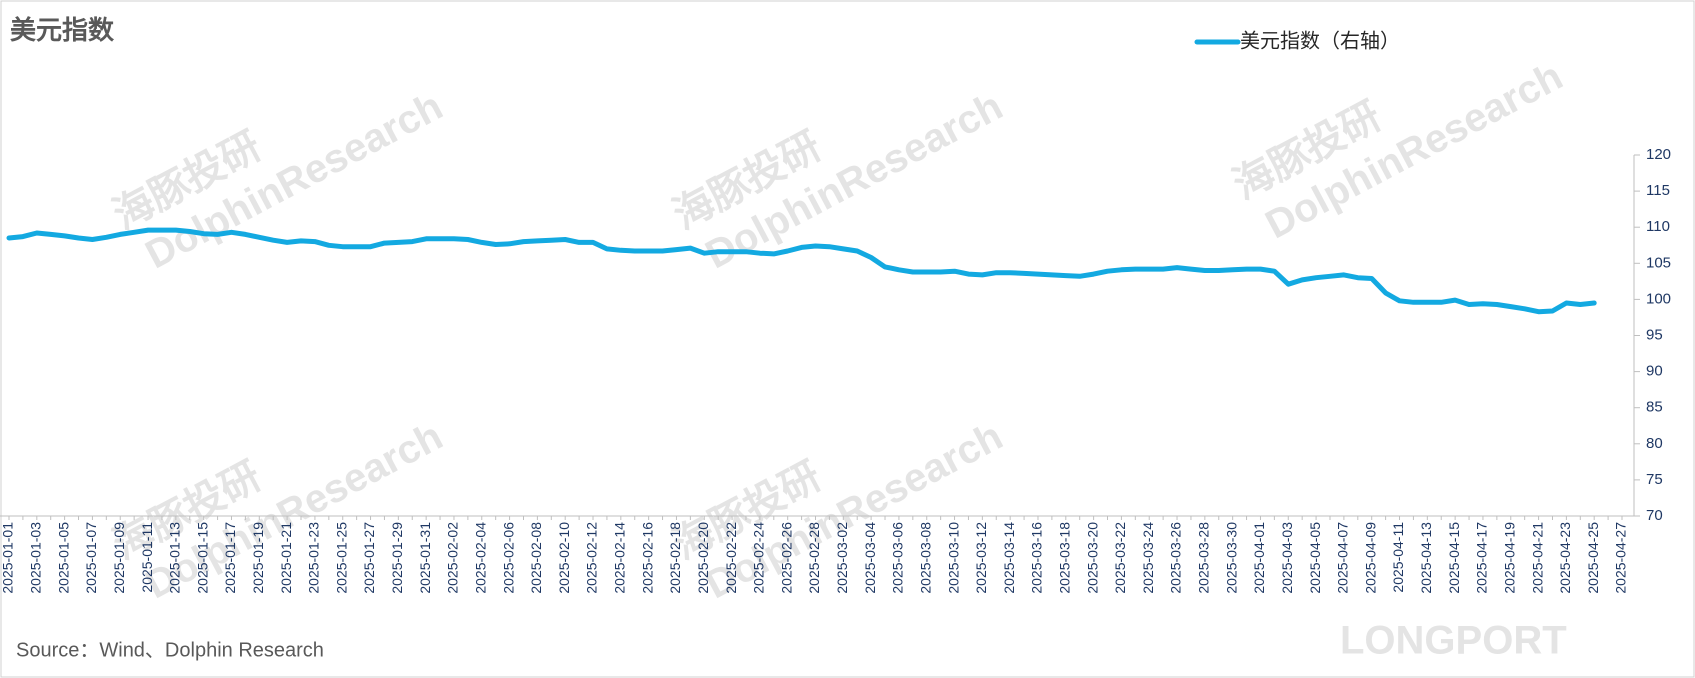  What do you see at coordinates (981, 558) in the screenshot?
I see `x-tick-label: 2025-03-12` at bounding box center [981, 558].